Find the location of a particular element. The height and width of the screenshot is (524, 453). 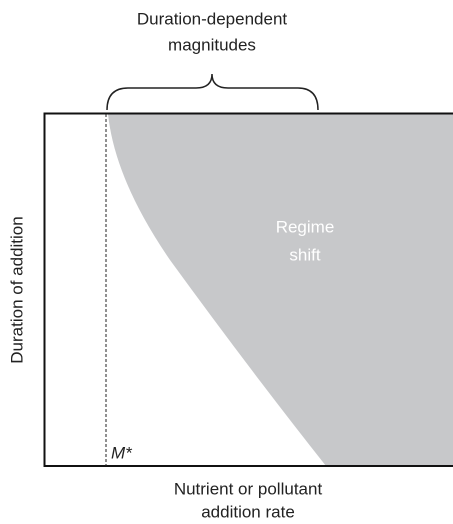

title-line: Duration-dependent is located at coordinates (212, 18).